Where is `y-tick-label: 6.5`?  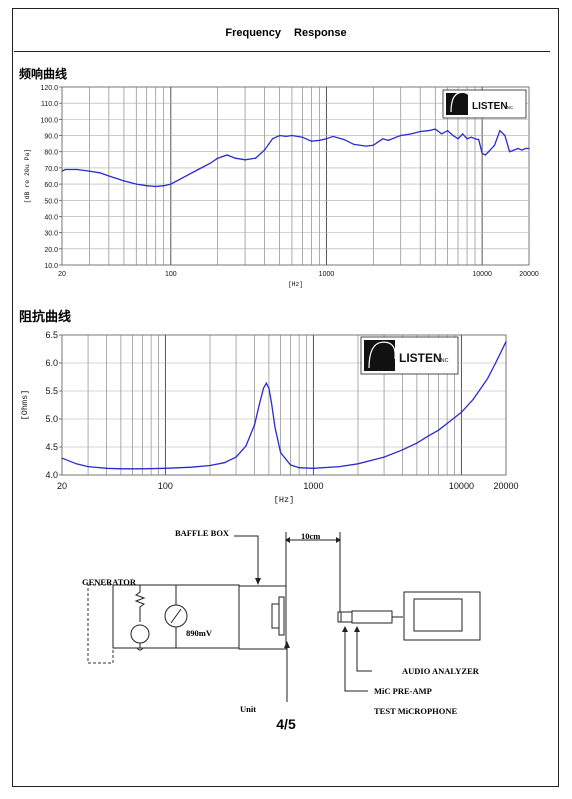
y-tick-label: 6.5 is located at coordinates (51, 335).